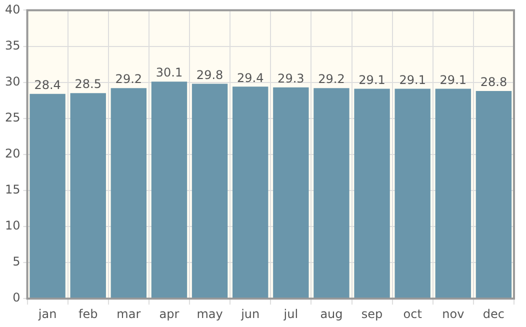  I want to click on y-tick-label: 10, so click(12, 225).